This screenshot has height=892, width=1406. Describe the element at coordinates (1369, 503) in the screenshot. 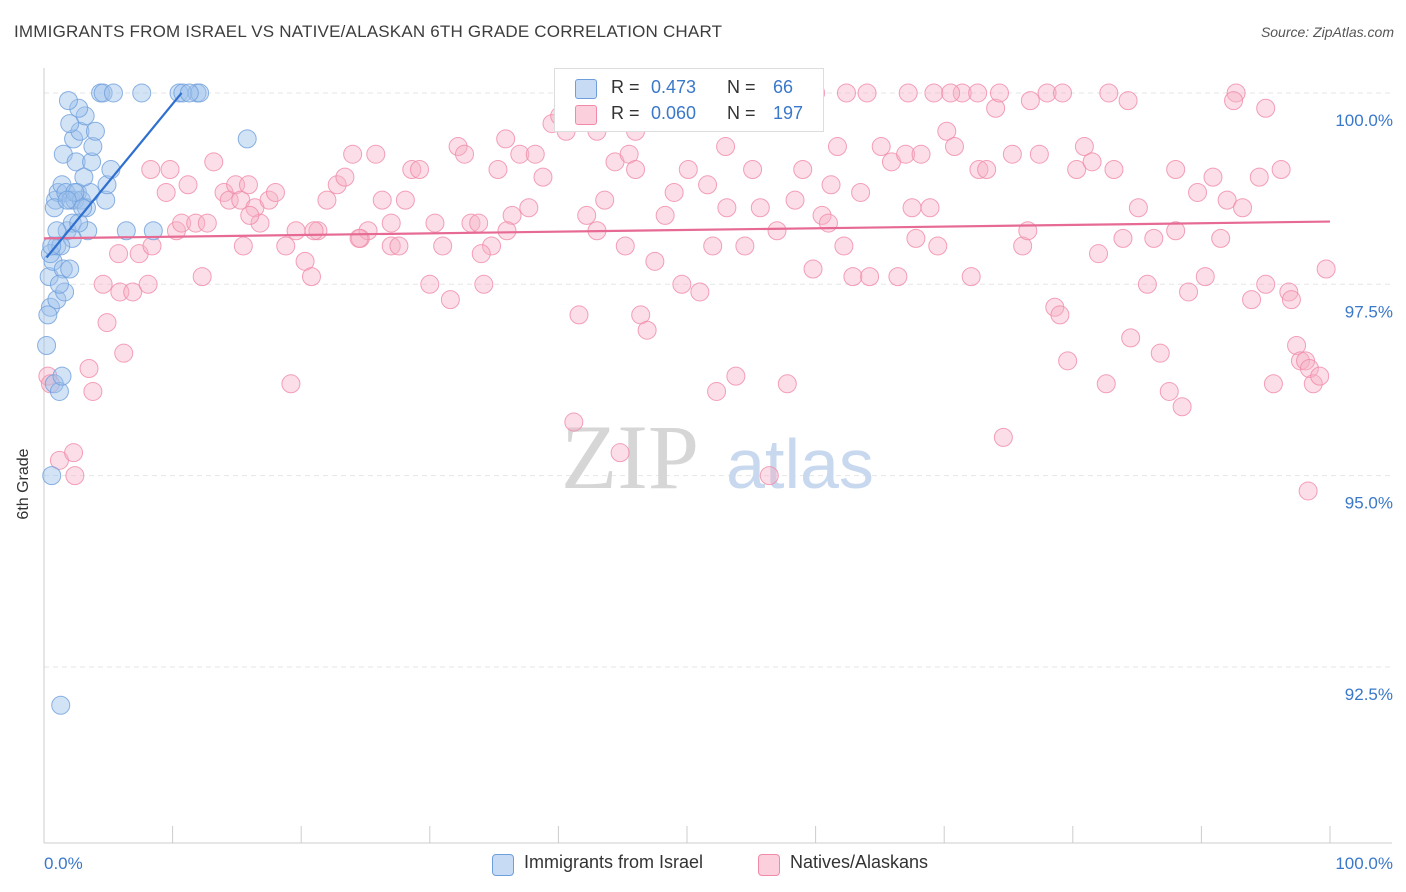

I see `y-tick-label: 95.0%` at that location.